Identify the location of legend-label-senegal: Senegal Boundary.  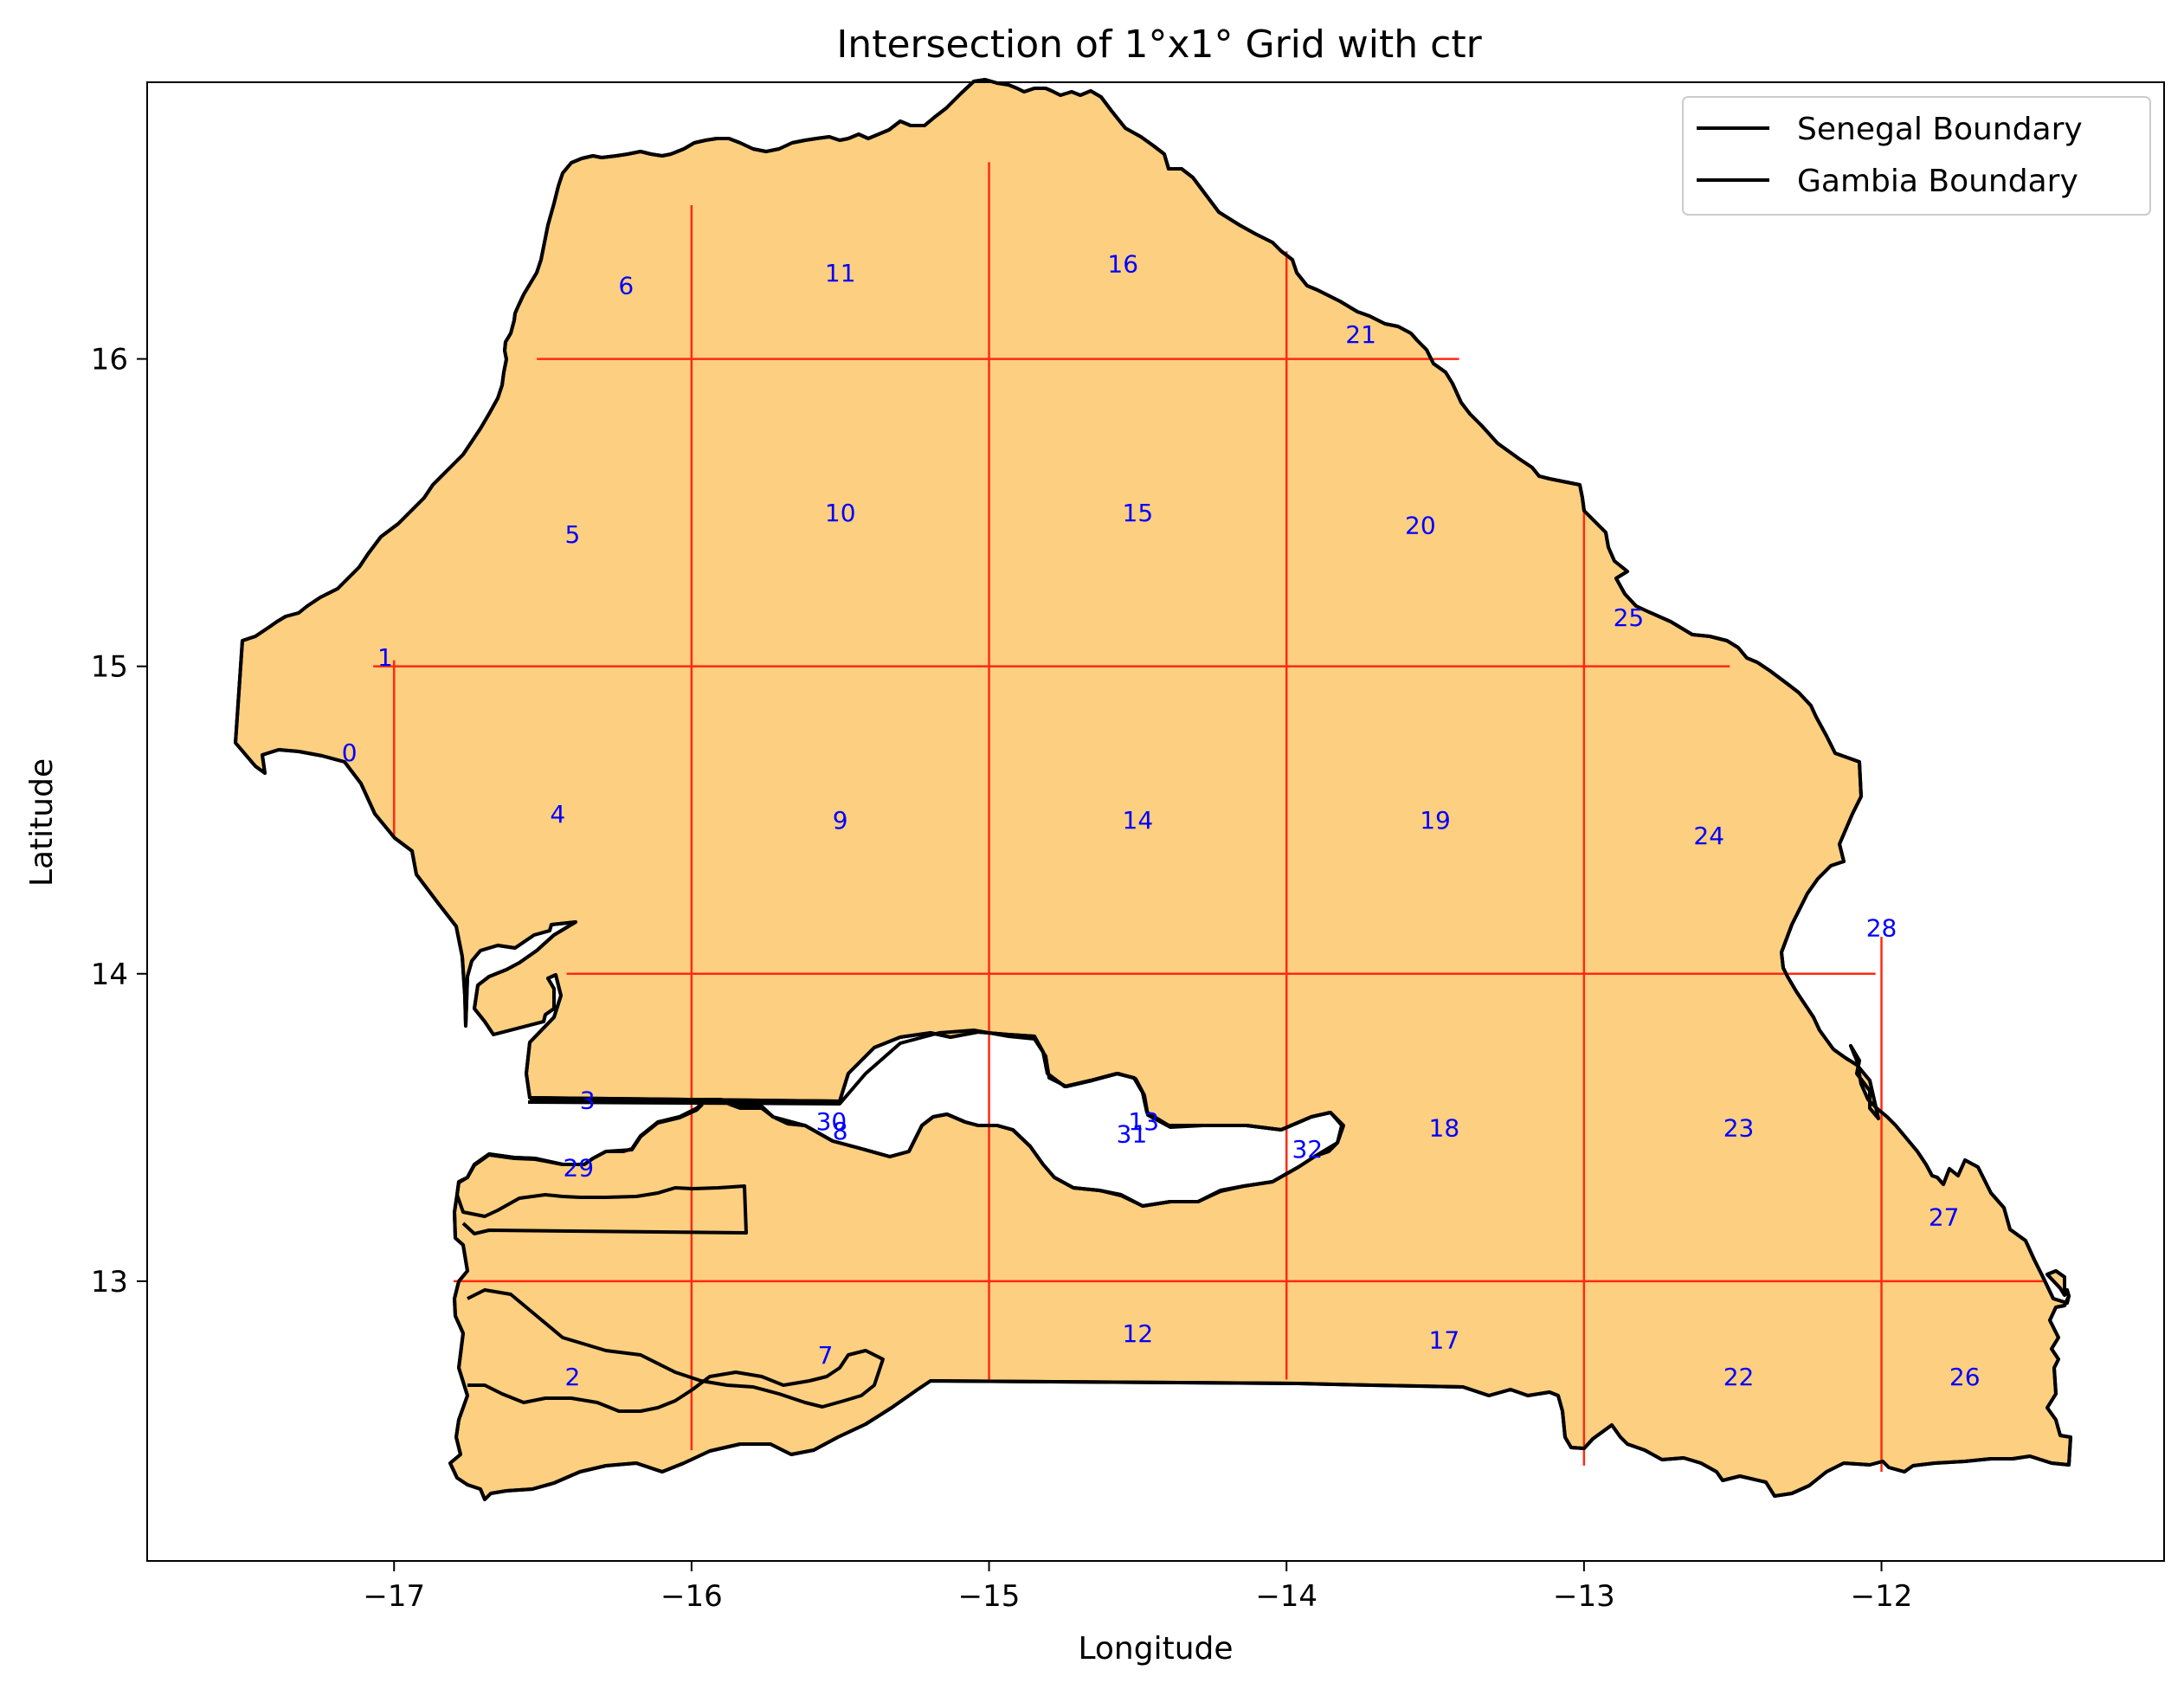
(1940, 129).